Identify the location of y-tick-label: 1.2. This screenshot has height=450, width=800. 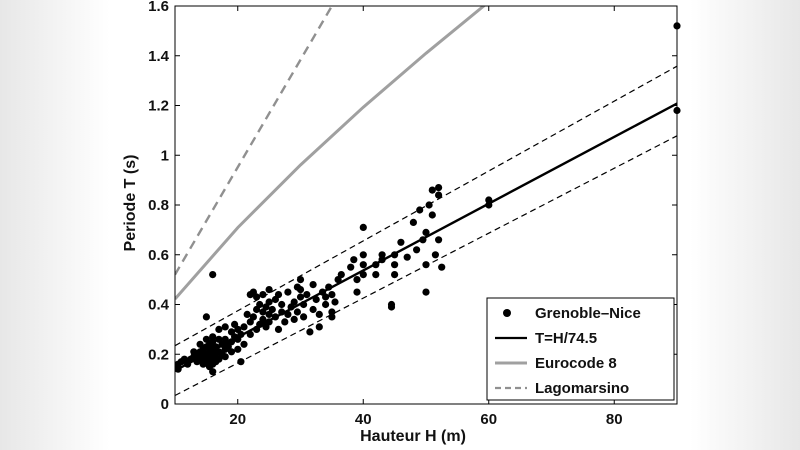
(158, 106).